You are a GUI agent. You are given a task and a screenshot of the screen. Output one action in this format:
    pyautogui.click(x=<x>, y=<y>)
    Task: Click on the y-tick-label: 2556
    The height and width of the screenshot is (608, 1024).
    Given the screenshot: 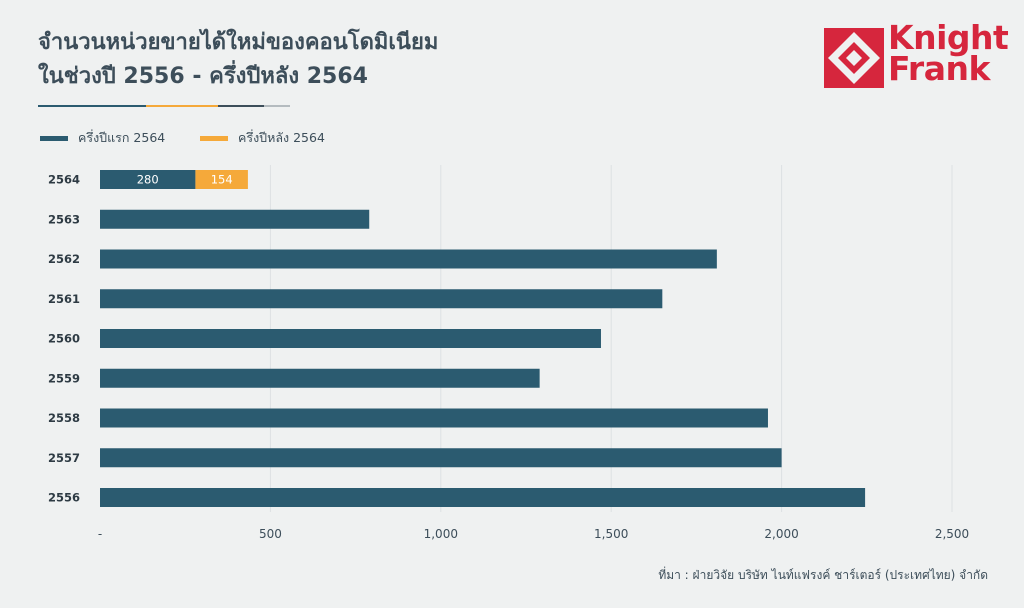 What is the action you would take?
    pyautogui.click(x=64, y=498)
    